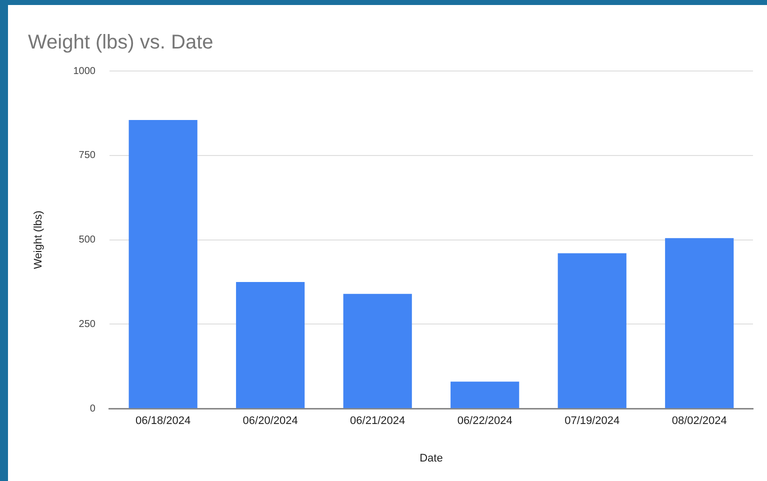  What do you see at coordinates (378, 421) in the screenshot?
I see `x-tick-label: 06/21/2024` at bounding box center [378, 421].